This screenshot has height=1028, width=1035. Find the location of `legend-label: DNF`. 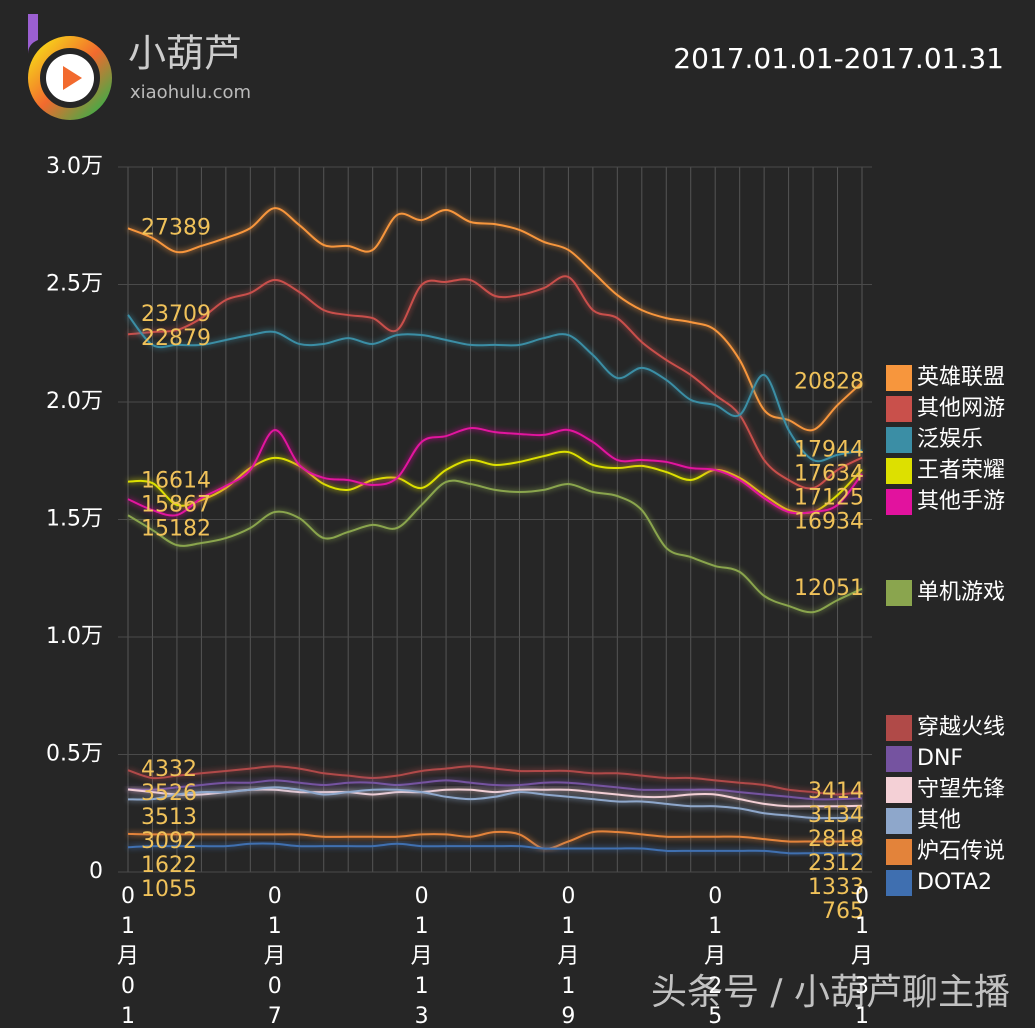

legend-label: DNF is located at coordinates (940, 758).